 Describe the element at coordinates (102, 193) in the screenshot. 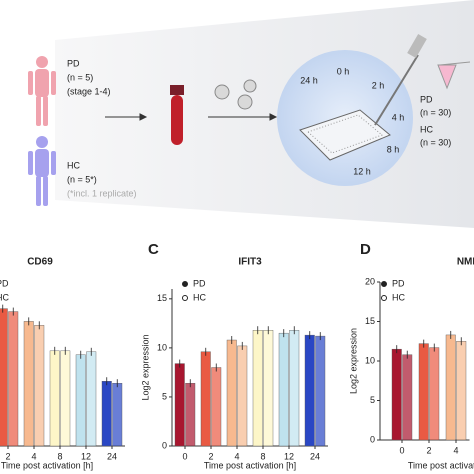

I see `group-detail: (*incl. 1 replicate)` at that location.